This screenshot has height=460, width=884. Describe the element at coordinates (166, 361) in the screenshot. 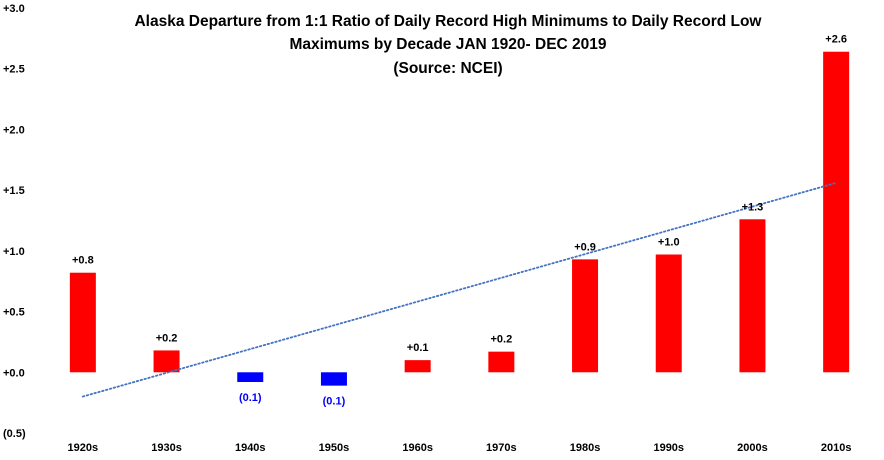

I see `bar-1930s` at that location.